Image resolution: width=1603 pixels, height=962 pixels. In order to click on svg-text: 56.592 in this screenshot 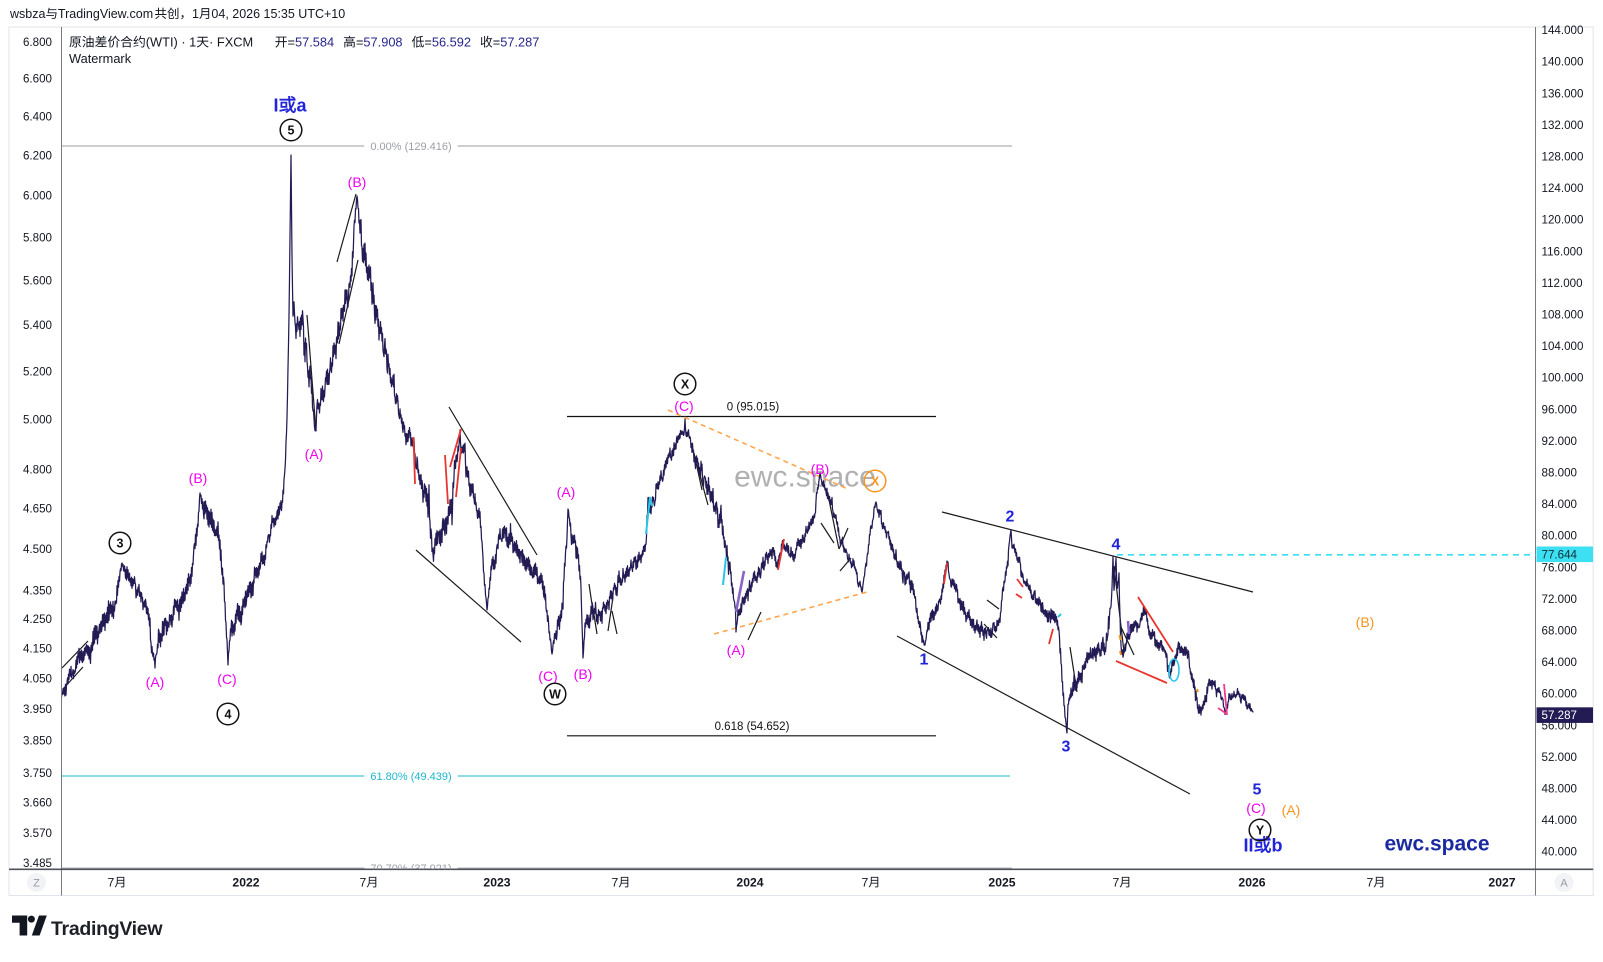, I will do `click(451, 42)`.